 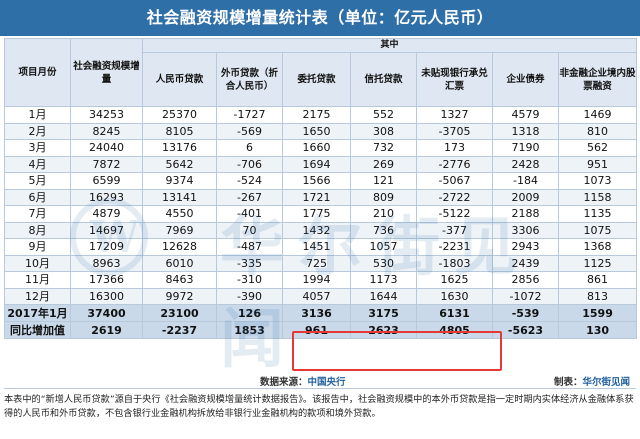 I want to click on table-cell: 8105, so click(x=179, y=131).